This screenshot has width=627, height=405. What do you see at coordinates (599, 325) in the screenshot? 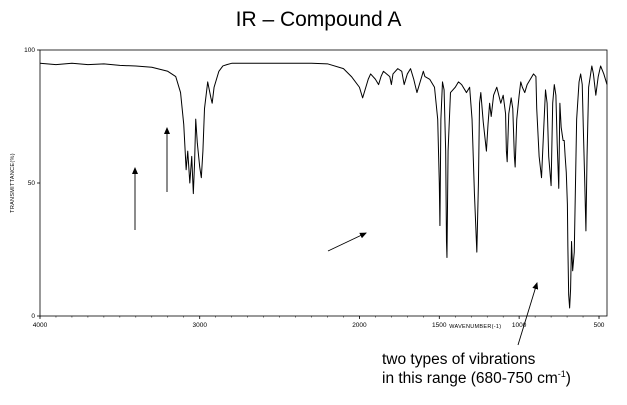
I see `x-tick-label: 500` at bounding box center [599, 325].